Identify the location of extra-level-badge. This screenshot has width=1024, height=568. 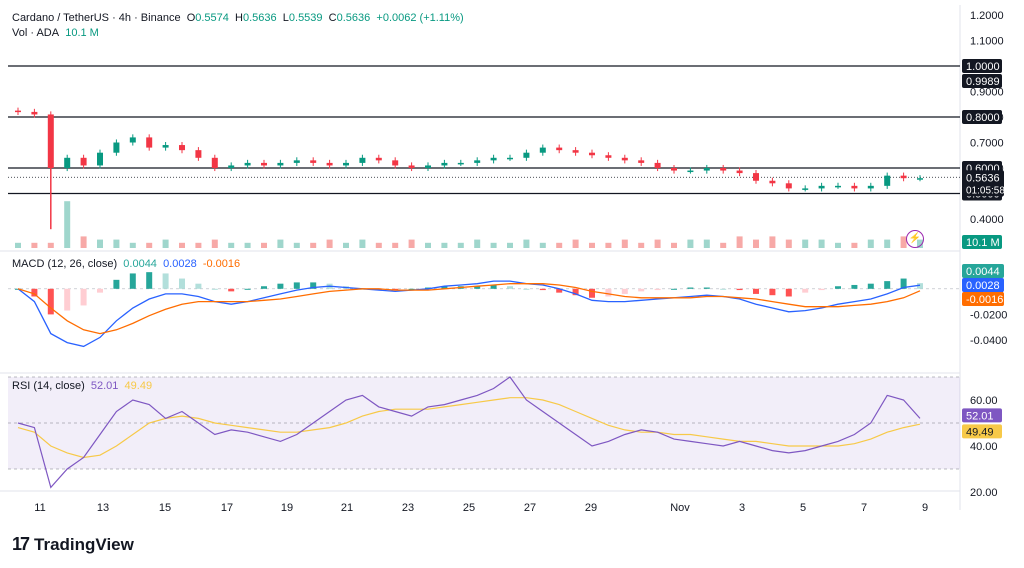
(982, 81).